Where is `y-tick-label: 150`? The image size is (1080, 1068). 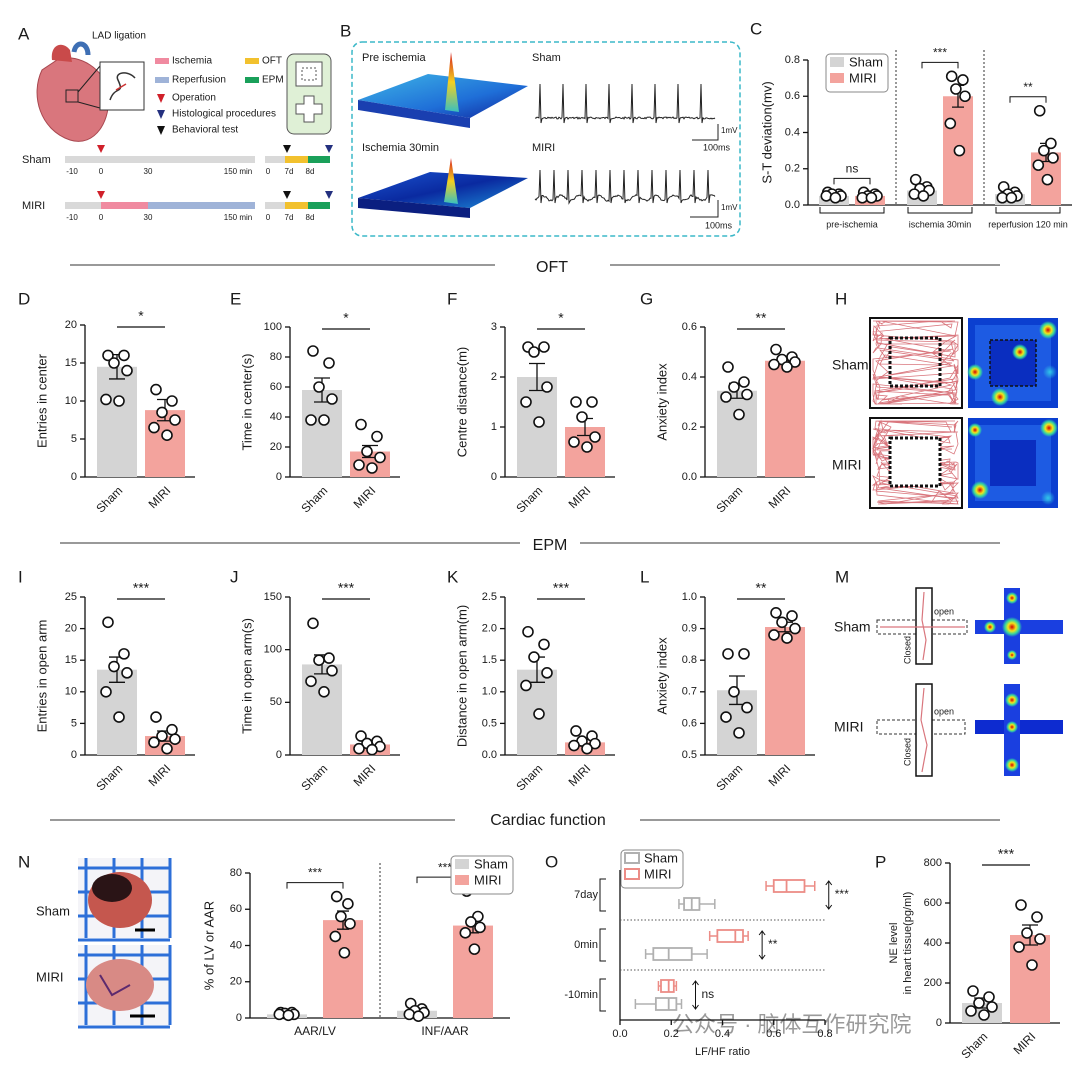 y-tick-label: 150 is located at coordinates (273, 597).